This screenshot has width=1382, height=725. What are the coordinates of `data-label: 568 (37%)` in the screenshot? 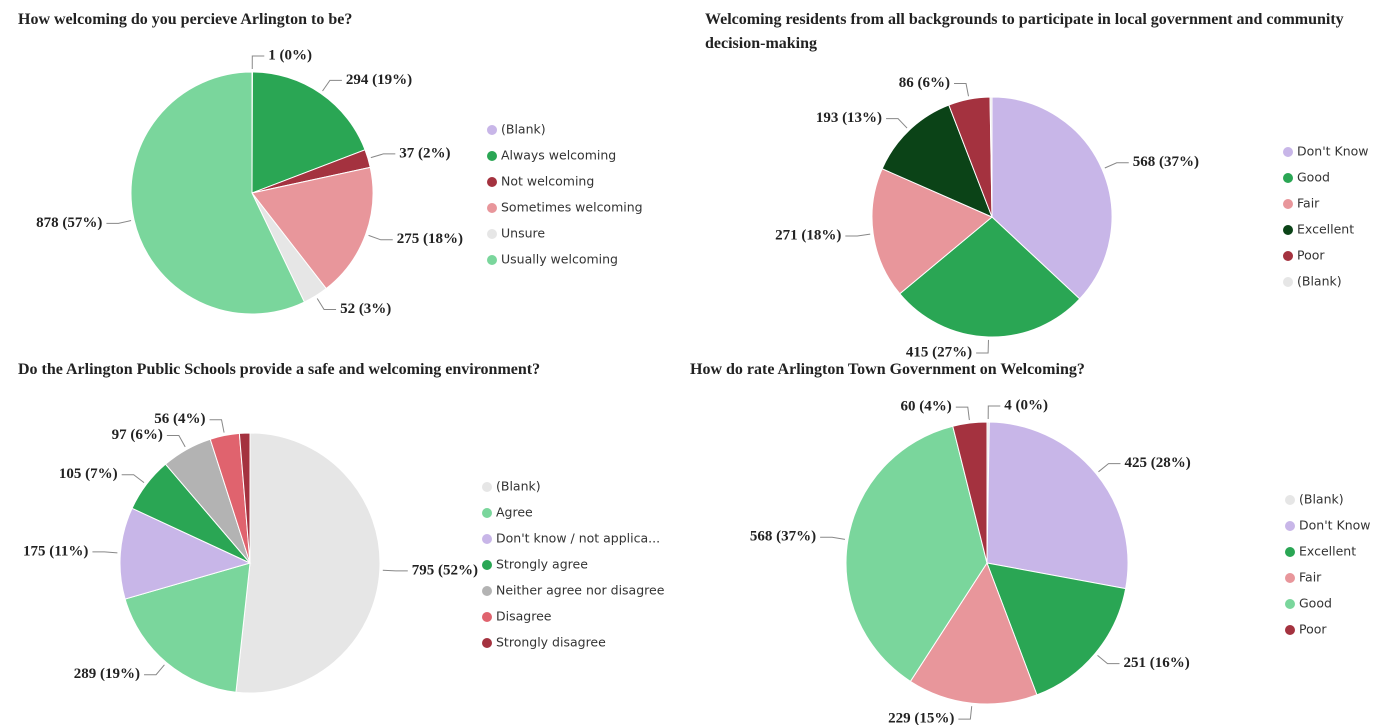 It's located at (783, 537).